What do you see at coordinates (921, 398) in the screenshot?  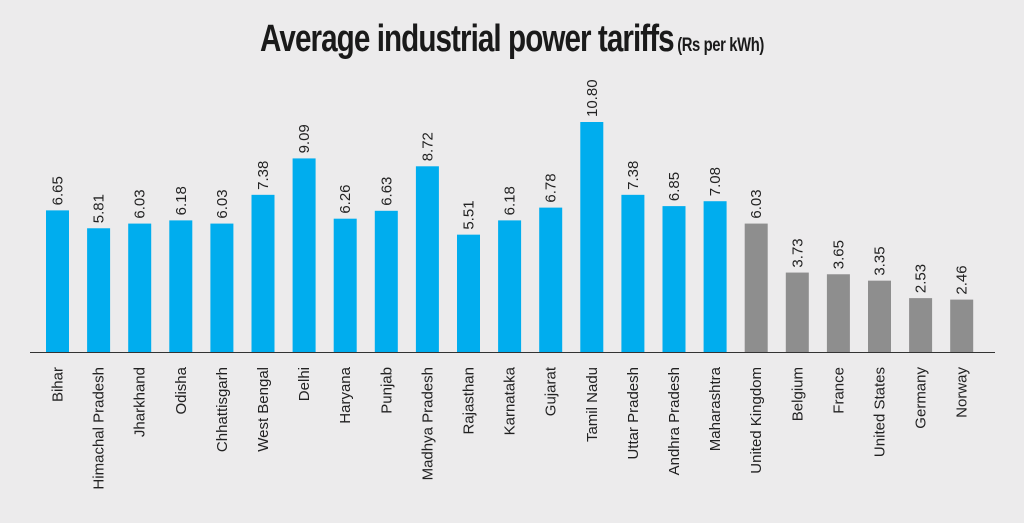 I see `category-label-germany: Germany` at bounding box center [921, 398].